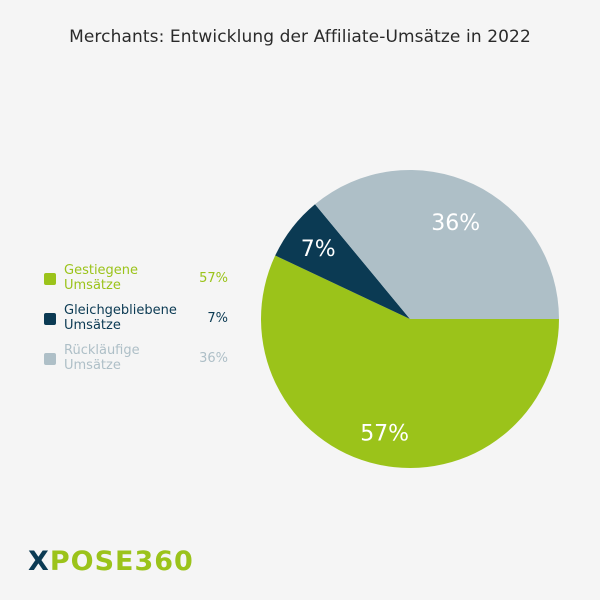 The height and width of the screenshot is (600, 600). I want to click on legend-label-line: Gleichgebliebene, so click(120, 310).